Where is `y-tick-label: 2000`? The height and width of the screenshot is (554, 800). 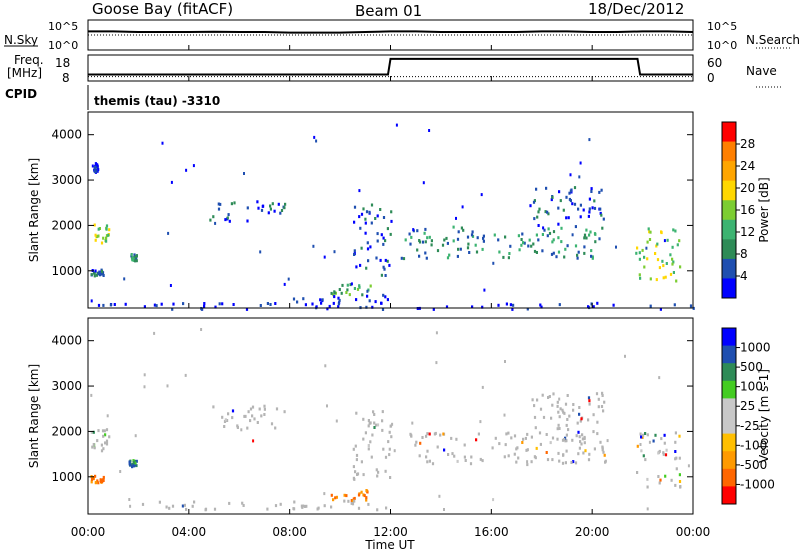 y-tick-label: 2000 is located at coordinates (66, 225).